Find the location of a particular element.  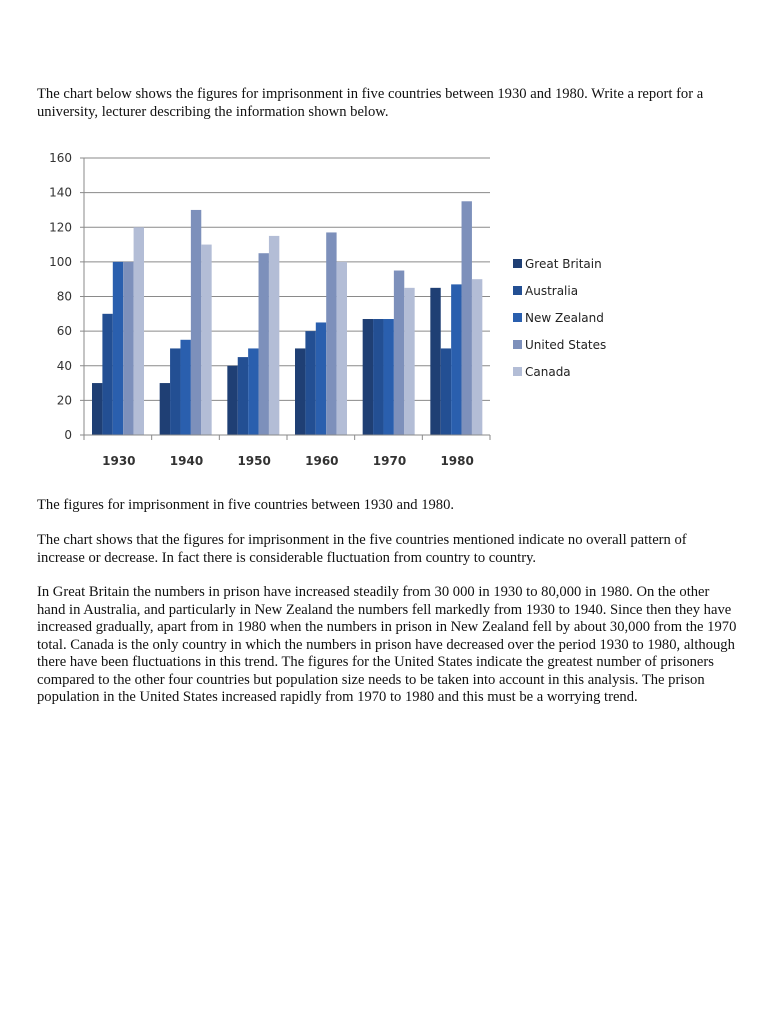

bar-great-britain-1930 is located at coordinates (97, 409).